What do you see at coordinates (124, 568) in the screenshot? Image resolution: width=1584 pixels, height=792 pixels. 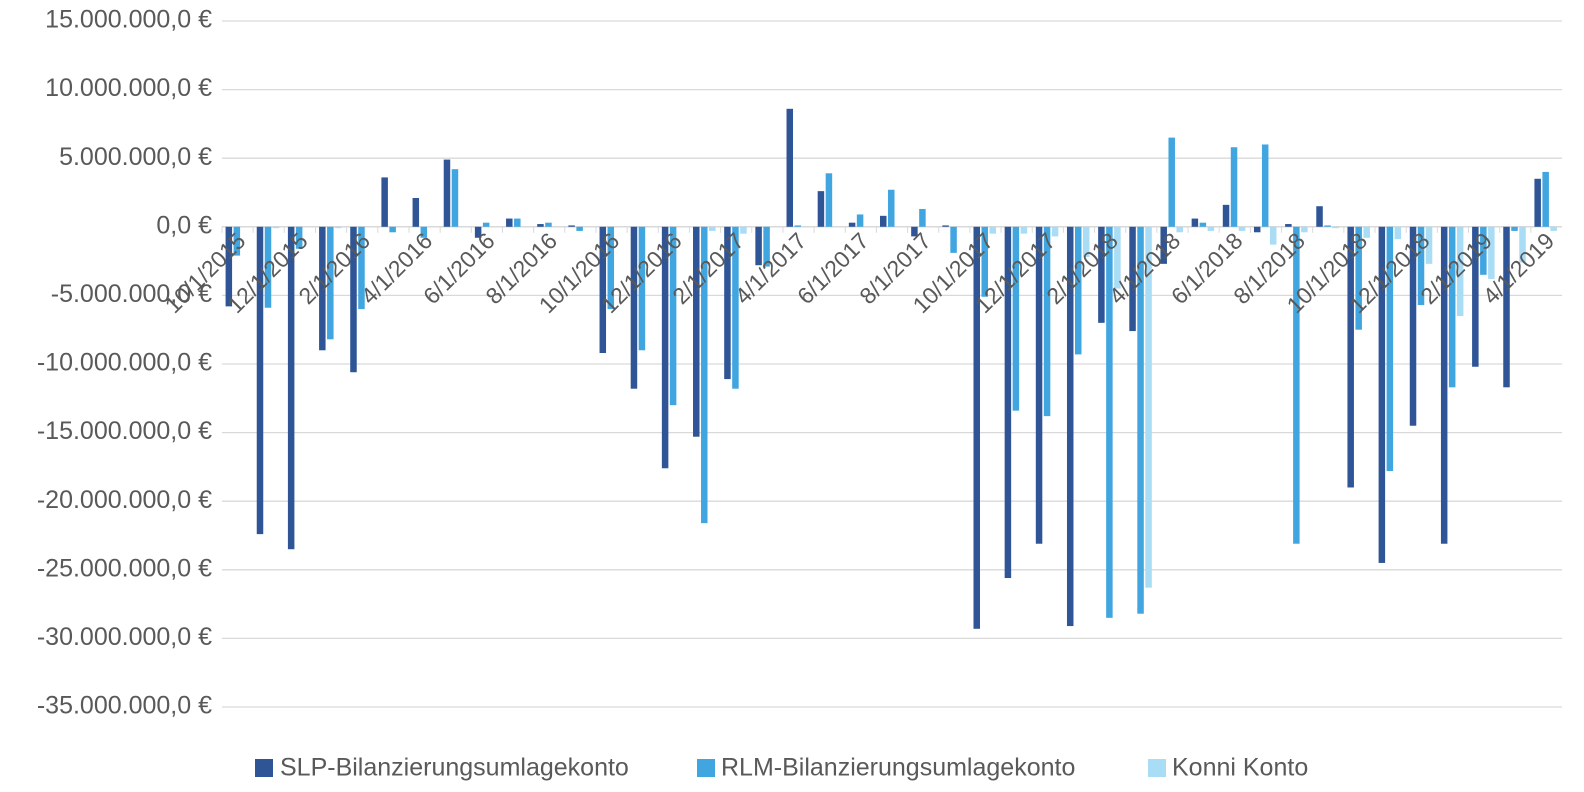 I see `y-tick-label: -25.000.000,0 €` at bounding box center [124, 568].